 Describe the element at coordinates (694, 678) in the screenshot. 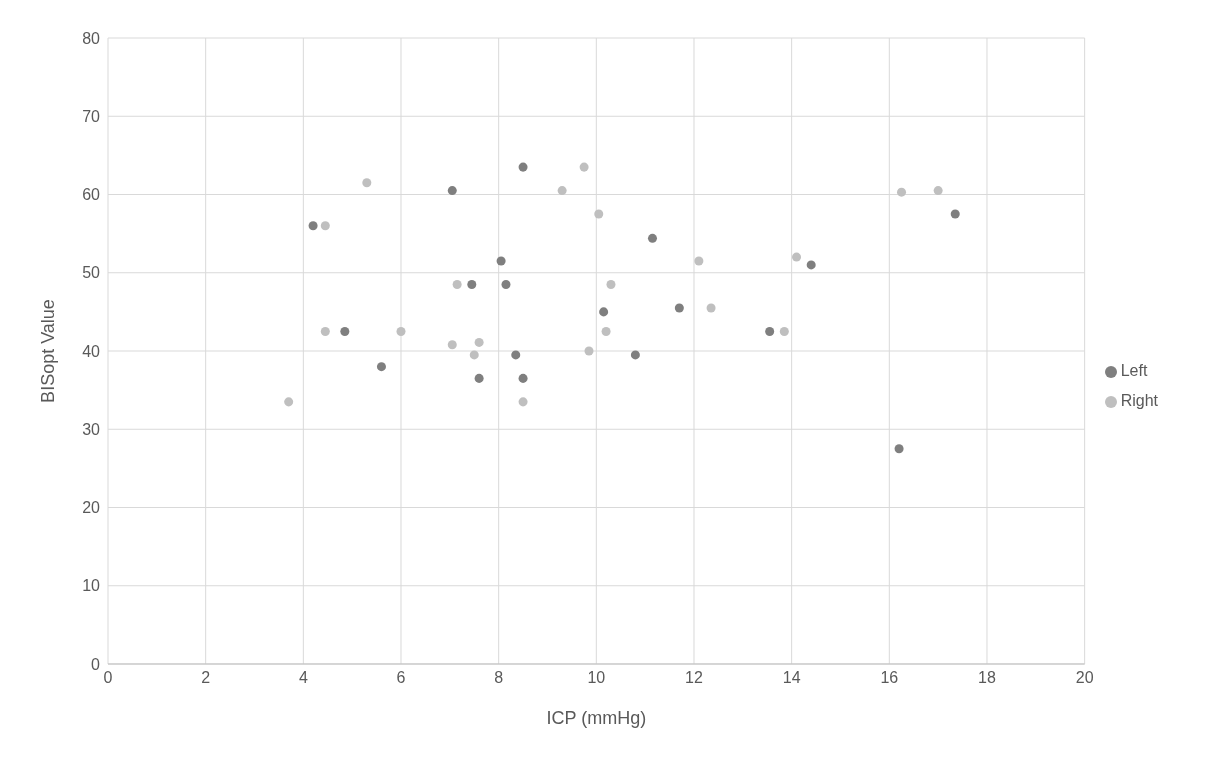

I see `x-tick-label: 12` at that location.